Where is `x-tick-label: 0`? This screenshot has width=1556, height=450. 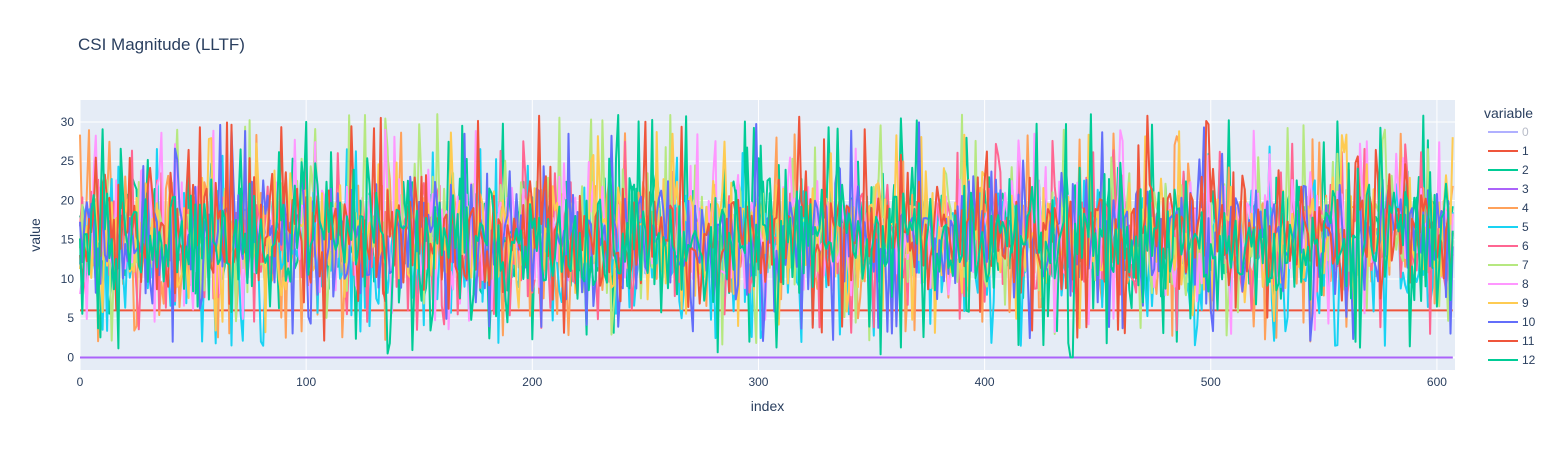
x-tick-label: 0 is located at coordinates (80, 382).